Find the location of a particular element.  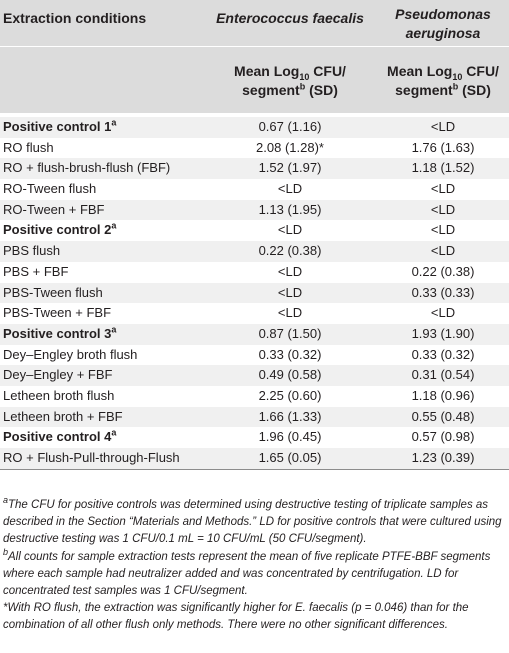

condition-label: Dey–Engley + FBF is located at coordinates (58, 375).